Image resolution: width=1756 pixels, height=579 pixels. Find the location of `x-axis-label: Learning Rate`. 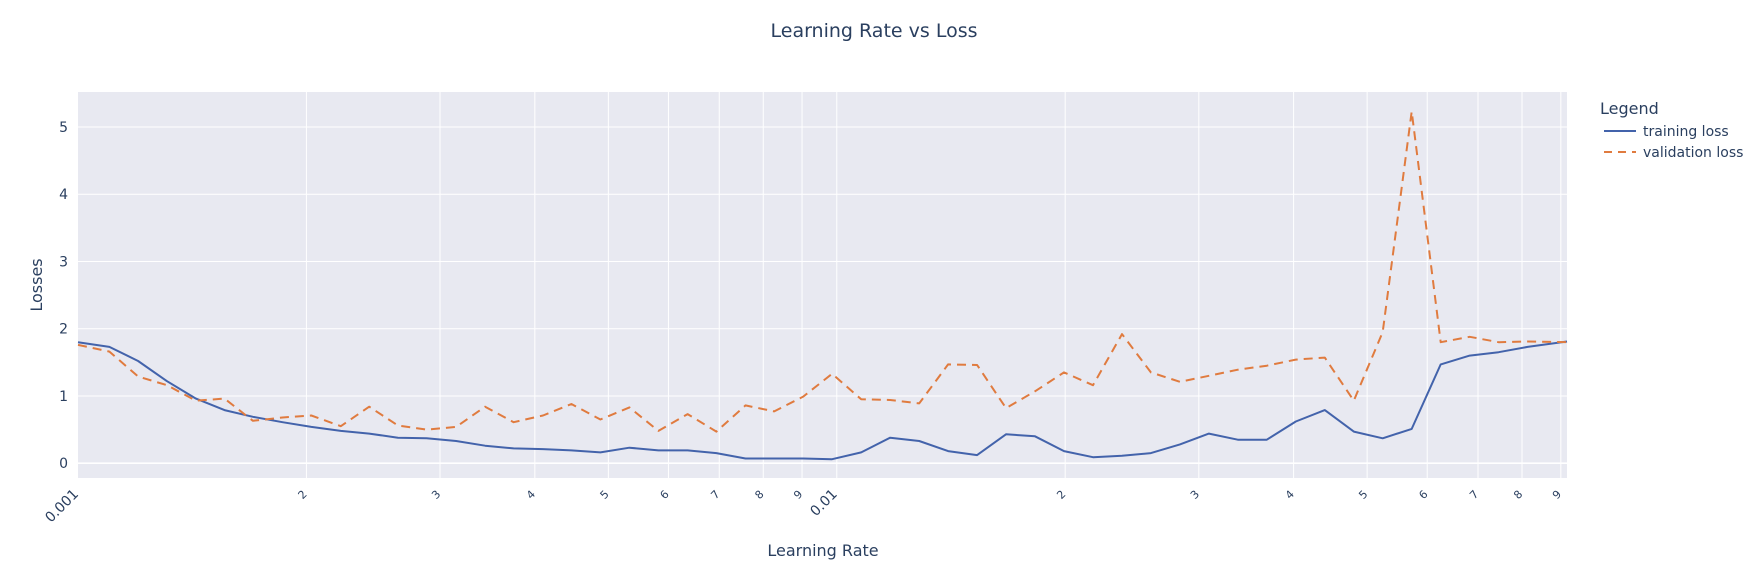

x-axis-label: Learning Rate is located at coordinates (822, 550).